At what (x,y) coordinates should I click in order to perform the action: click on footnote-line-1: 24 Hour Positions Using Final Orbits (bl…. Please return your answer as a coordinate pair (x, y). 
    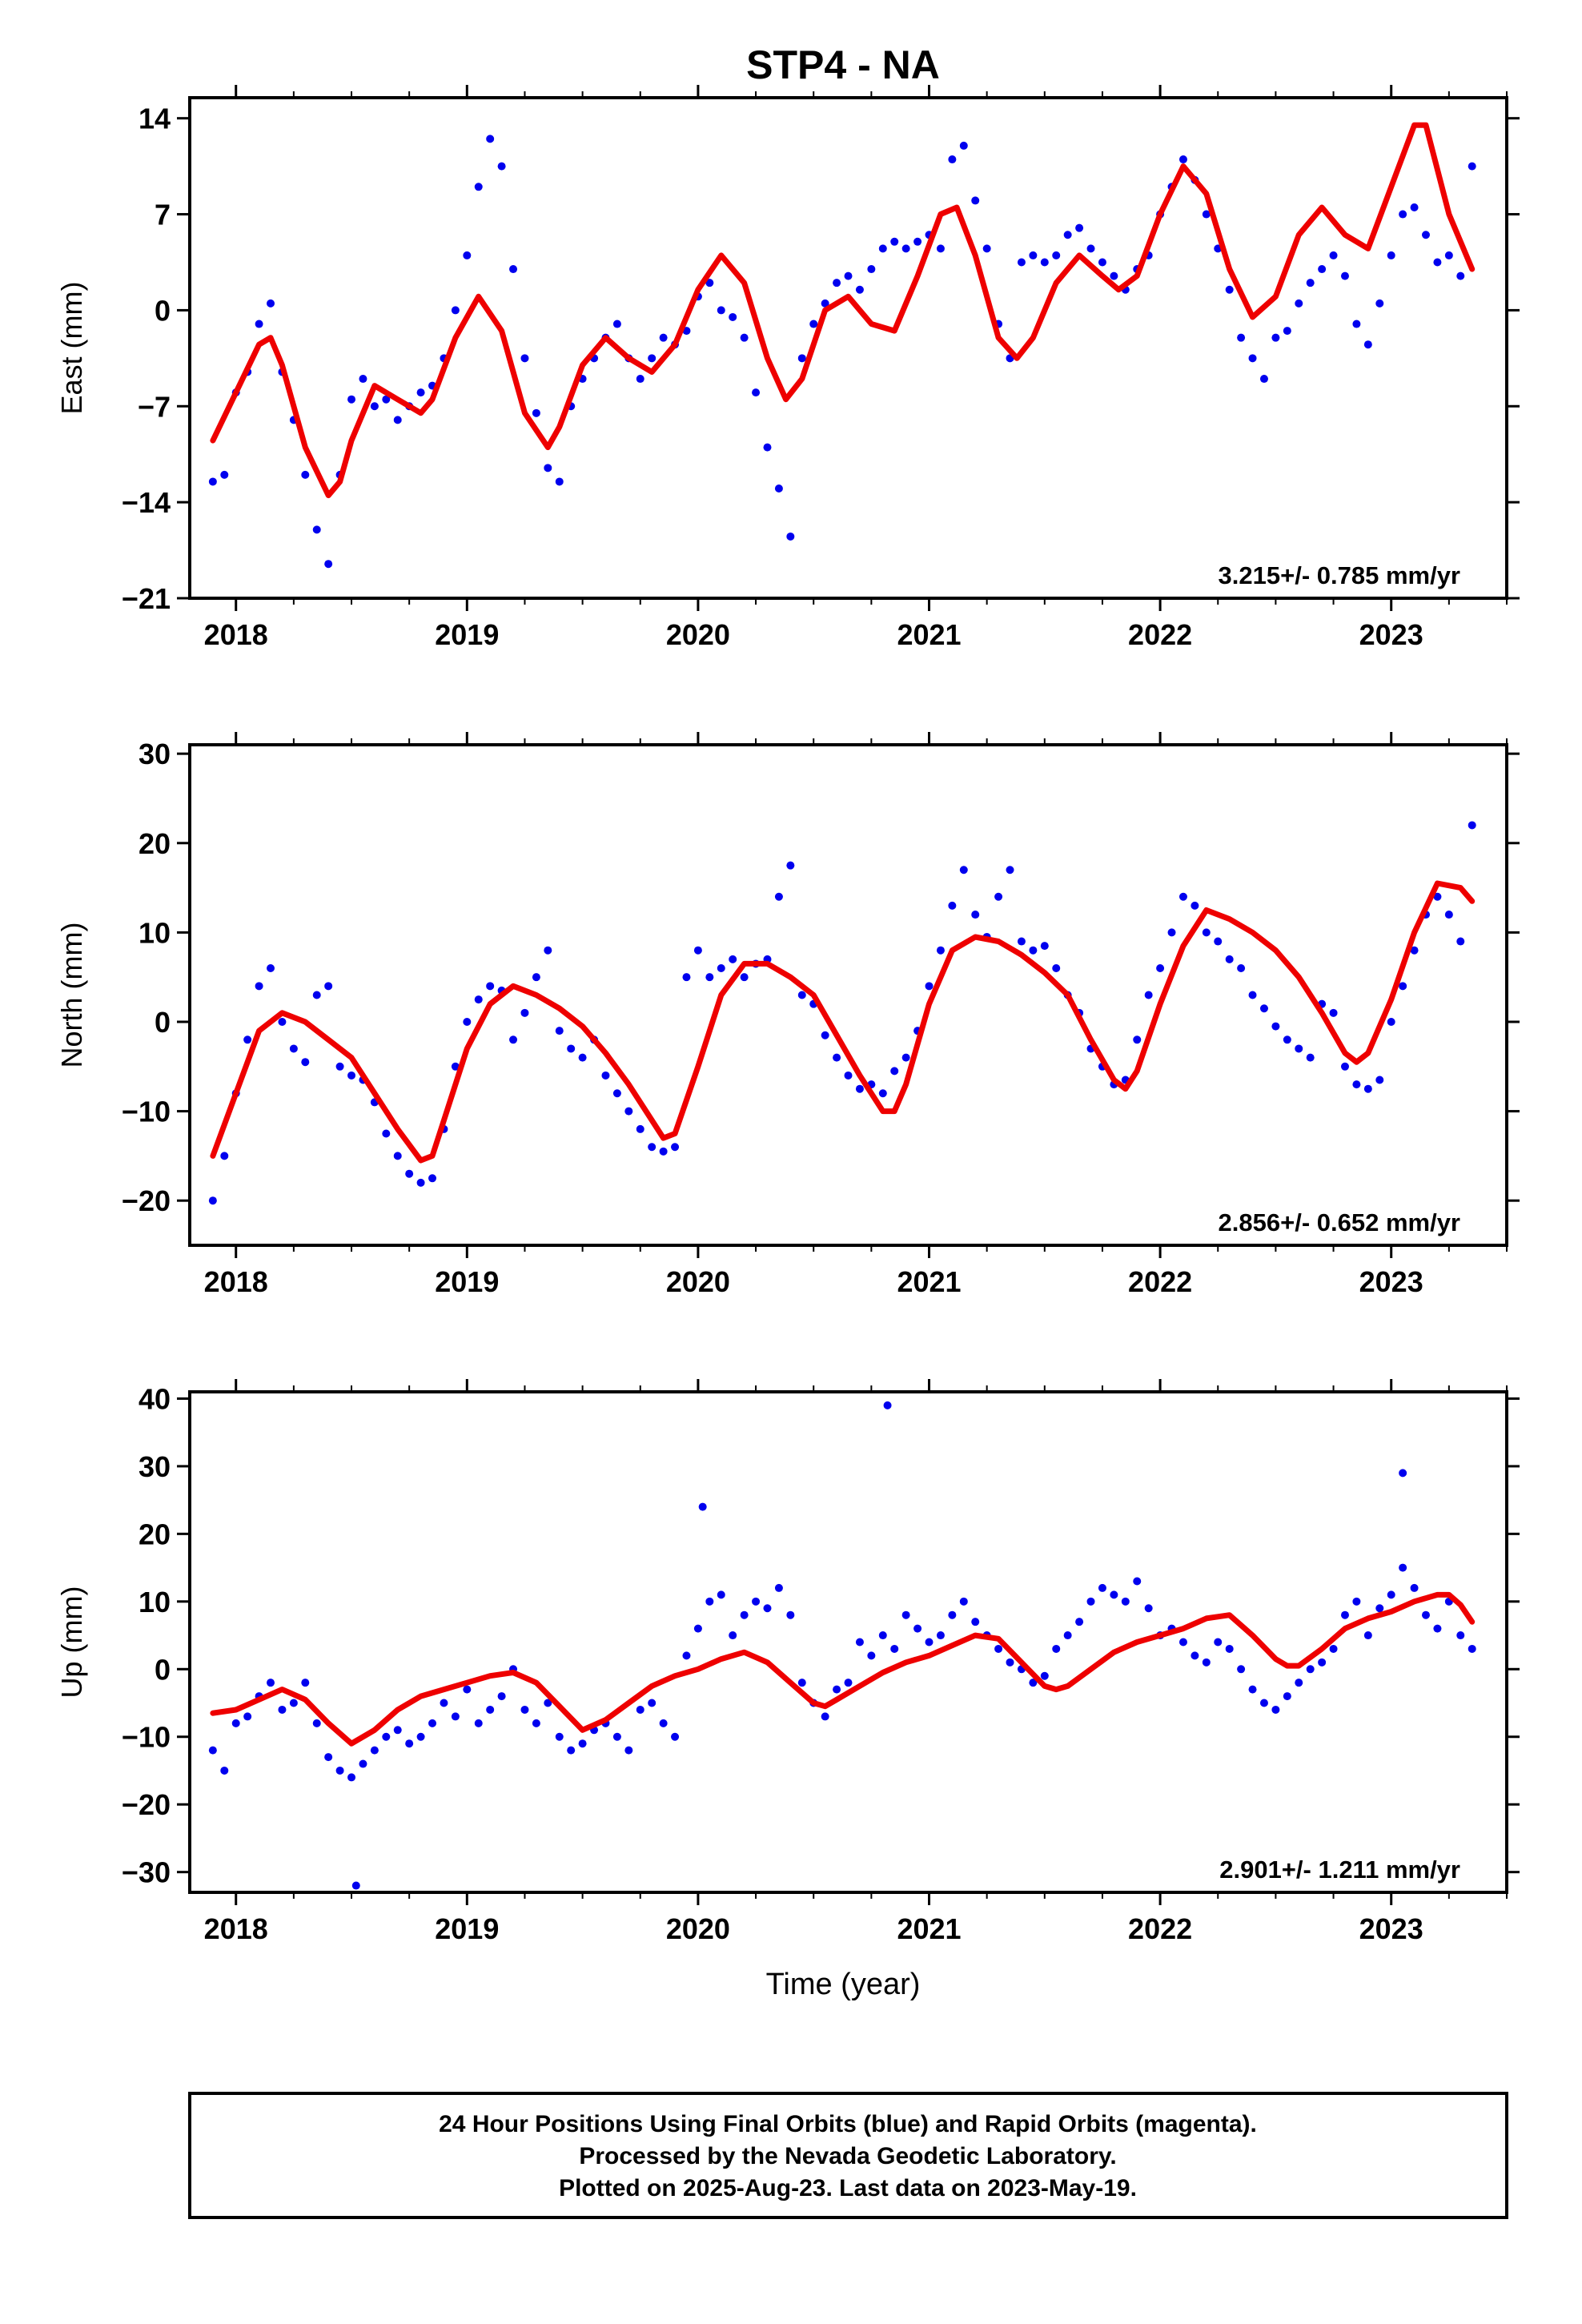
    Looking at the image, I should click on (848, 2124).